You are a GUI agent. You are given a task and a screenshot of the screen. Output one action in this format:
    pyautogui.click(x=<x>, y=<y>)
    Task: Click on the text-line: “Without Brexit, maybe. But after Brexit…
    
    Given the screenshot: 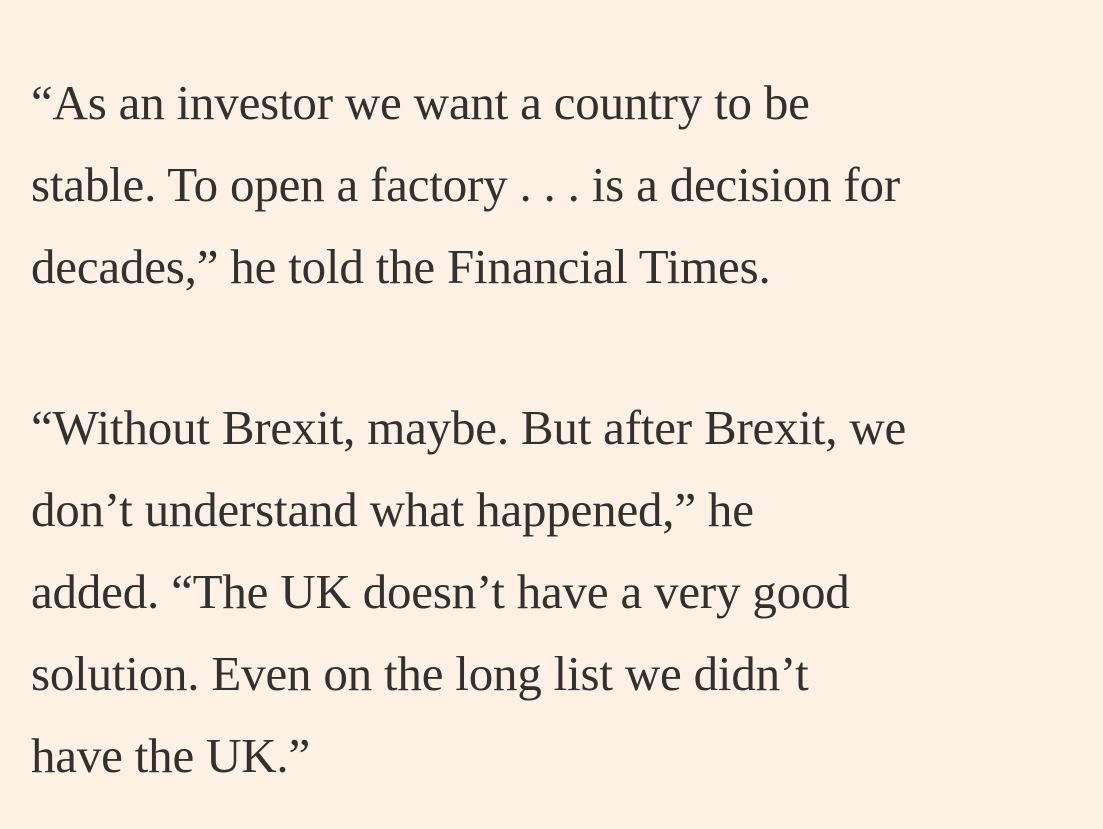 What is the action you would take?
    pyautogui.click(x=469, y=427)
    